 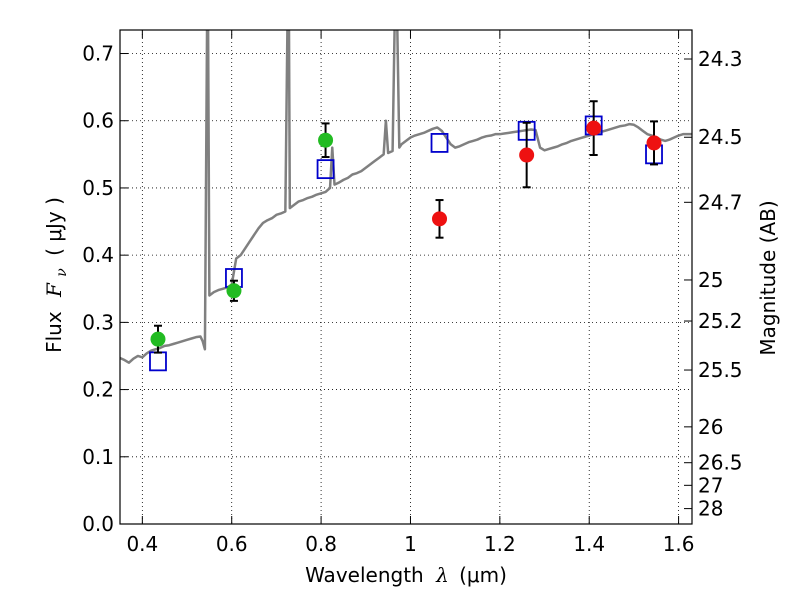 What do you see at coordinates (98, 121) in the screenshot?
I see `y-tick-label: 0.6` at bounding box center [98, 121].